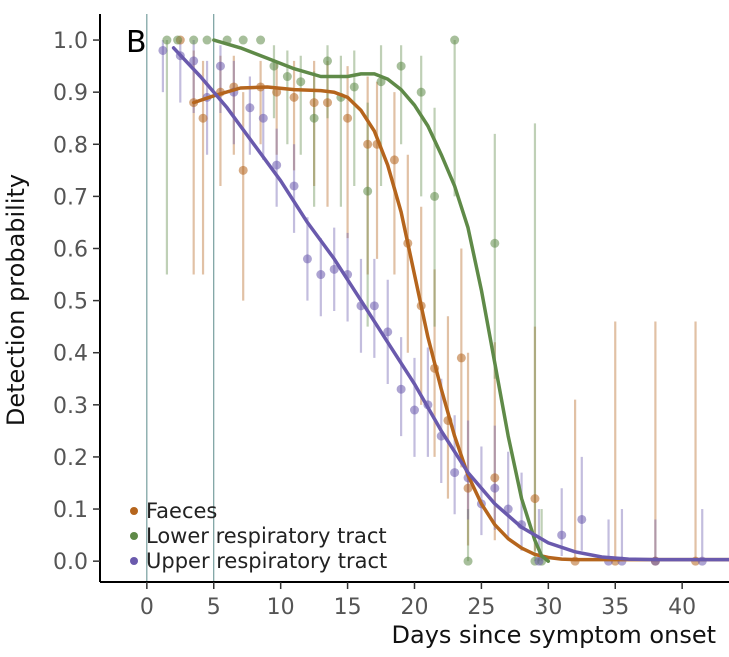  Describe the element at coordinates (70, 406) in the screenshot. I see `y-tick-label: 0.3` at that location.